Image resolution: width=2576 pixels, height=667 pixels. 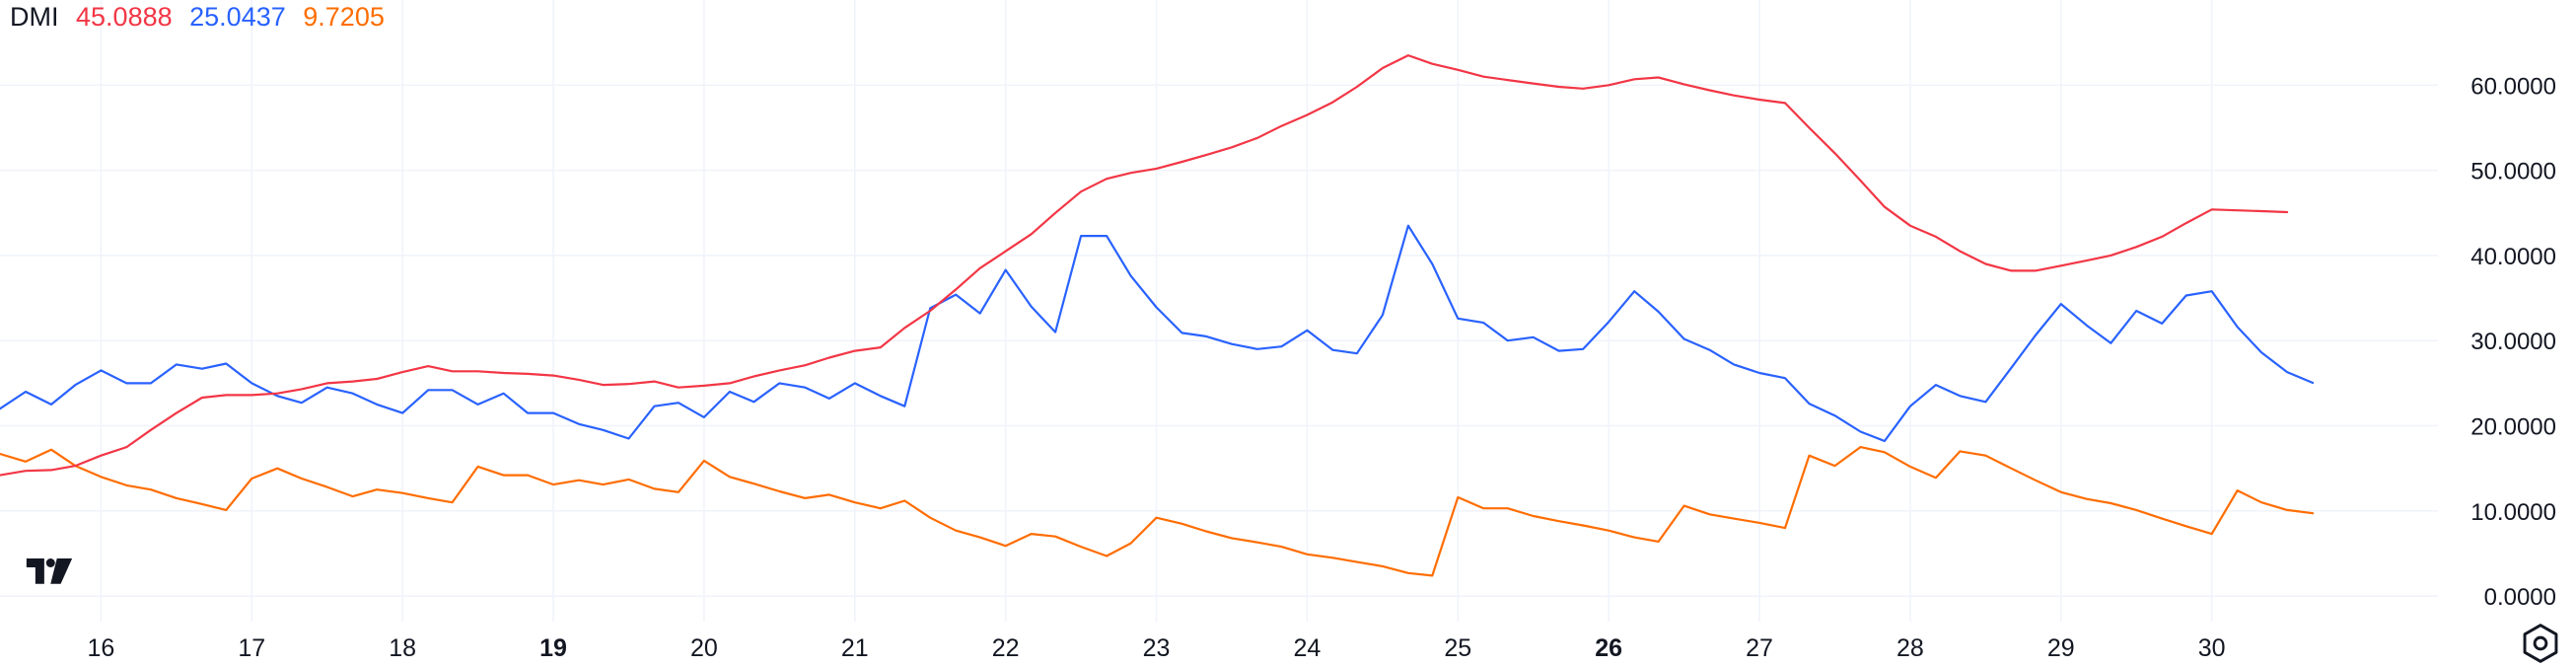 I want to click on y-tick-label: 40.0000, so click(x=2513, y=257).